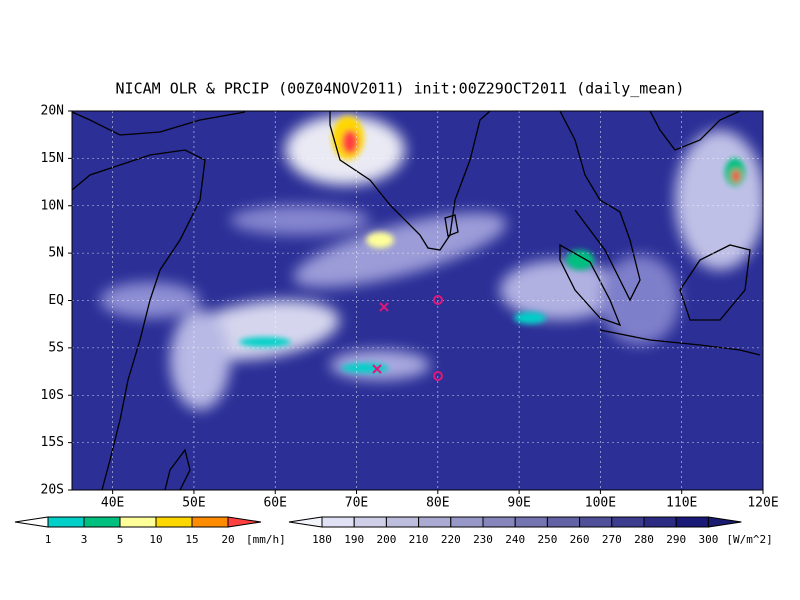 This screenshot has width=800, height=600. What do you see at coordinates (120, 539) in the screenshot?
I see `colorbar-label: 5` at bounding box center [120, 539].